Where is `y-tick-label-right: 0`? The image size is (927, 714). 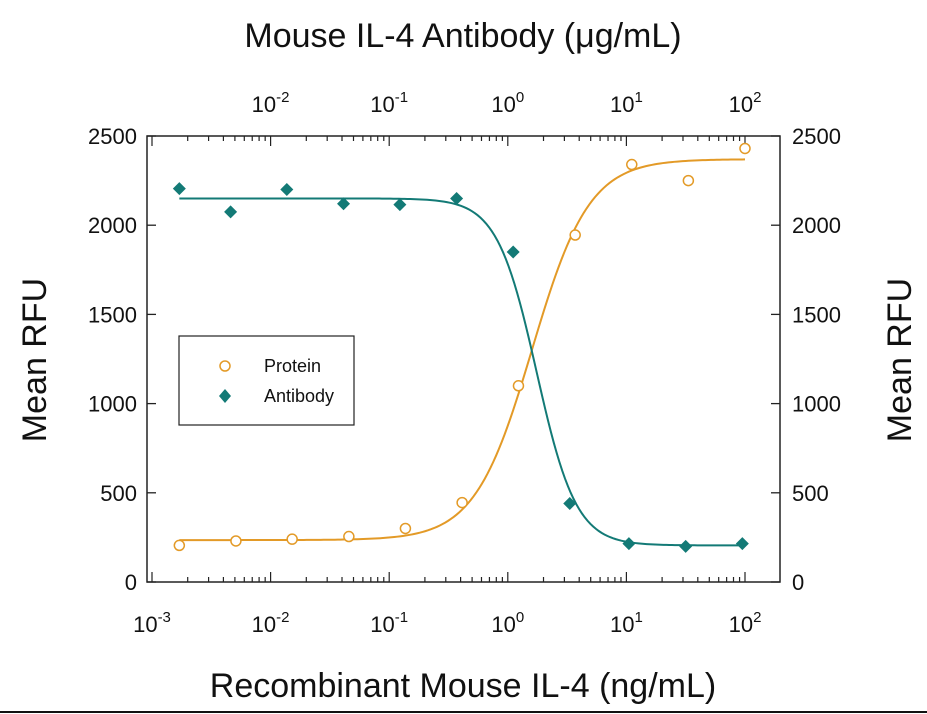
y-tick-label-right: 0 is located at coordinates (798, 582).